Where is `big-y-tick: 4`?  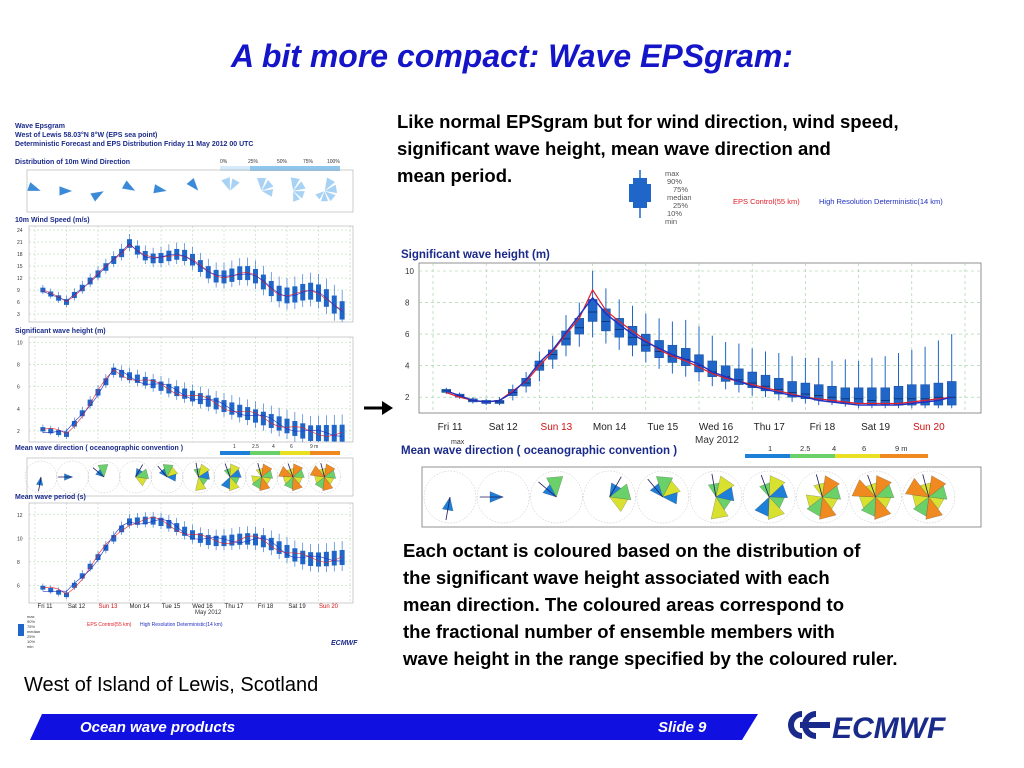 big-y-tick: 4 is located at coordinates (407, 366).